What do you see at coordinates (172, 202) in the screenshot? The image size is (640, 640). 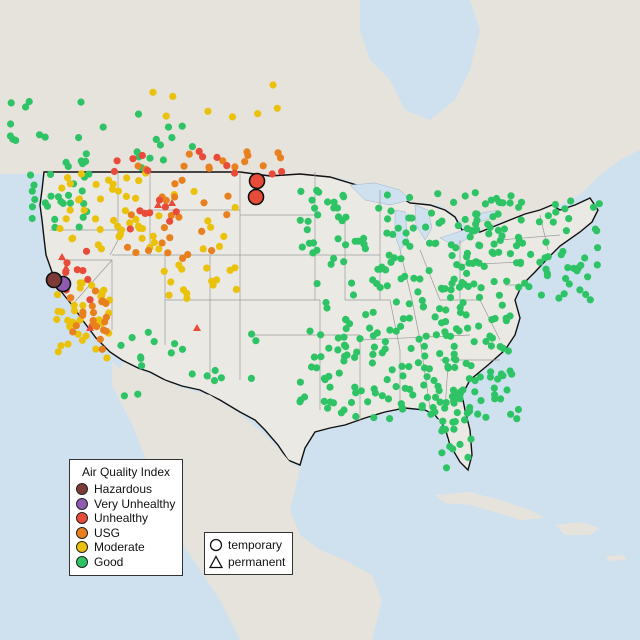 I see `permanent-marker-unhealthy` at bounding box center [172, 202].